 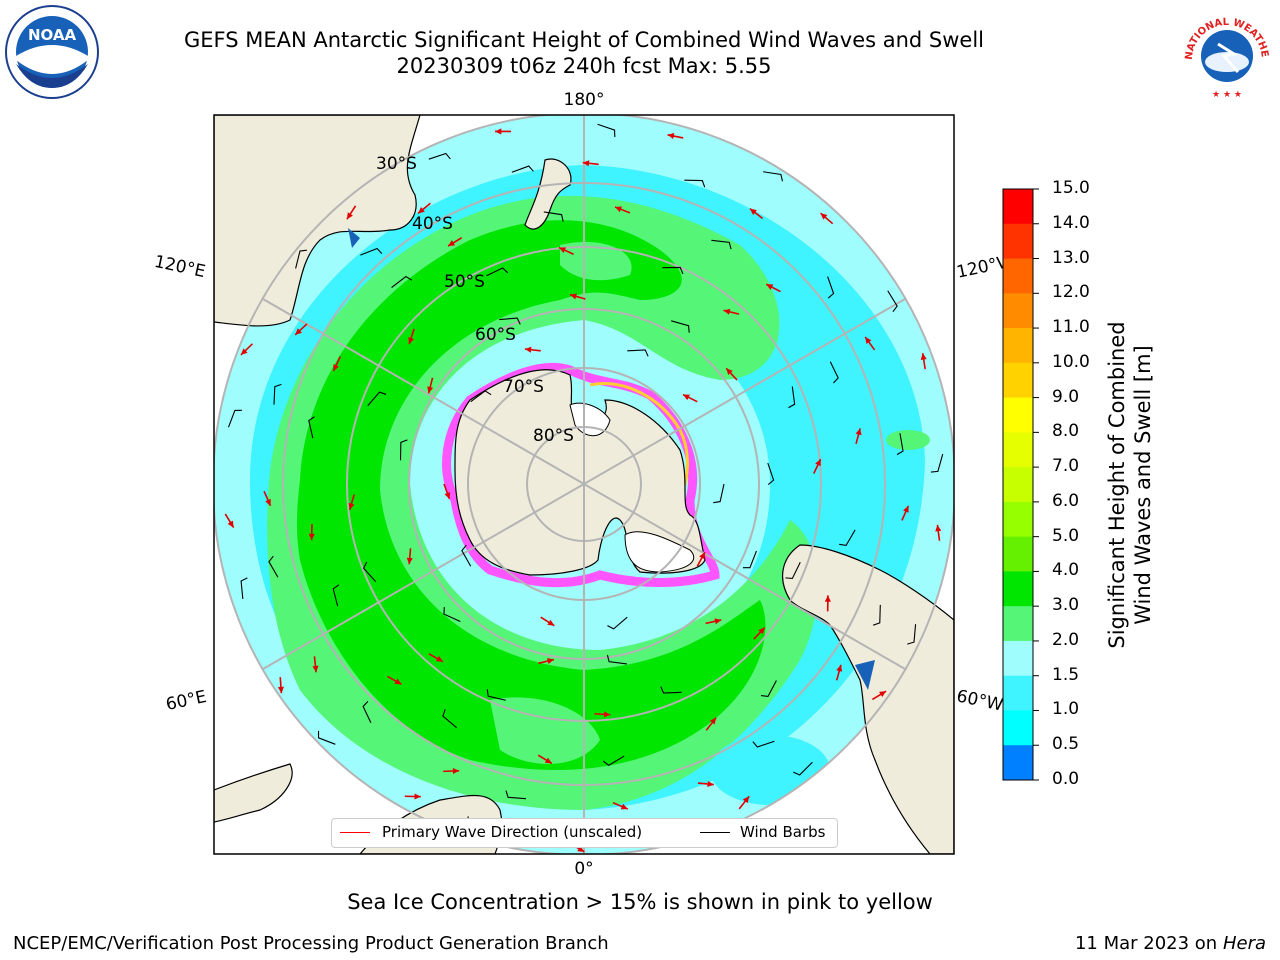 What do you see at coordinates (52, 52) in the screenshot?
I see `noaa-logo: NOAA` at bounding box center [52, 52].